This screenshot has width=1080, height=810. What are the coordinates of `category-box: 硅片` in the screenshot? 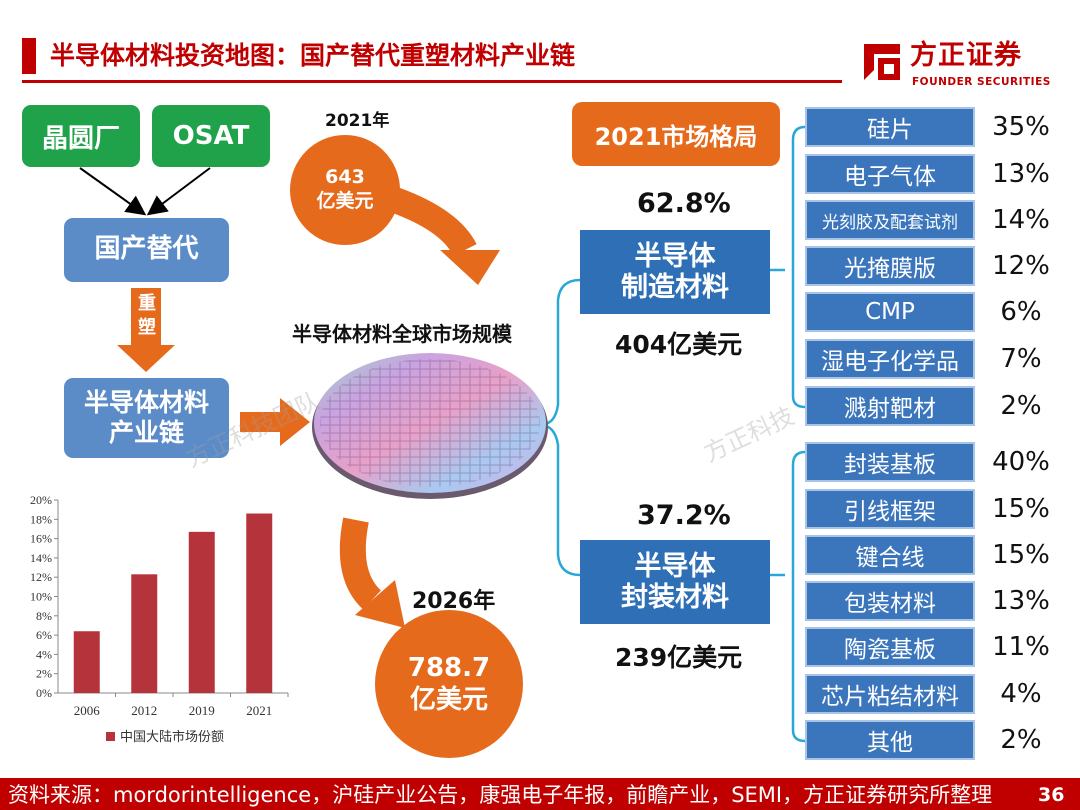 It's located at (890, 127).